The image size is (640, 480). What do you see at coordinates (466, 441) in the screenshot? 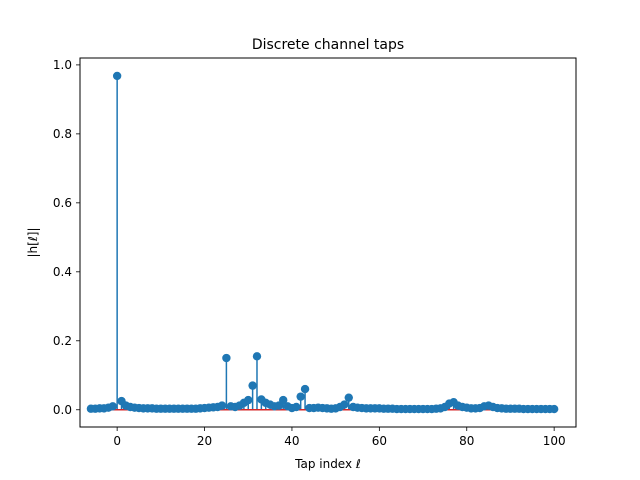
I see `x-tick-label: 80` at bounding box center [466, 441].